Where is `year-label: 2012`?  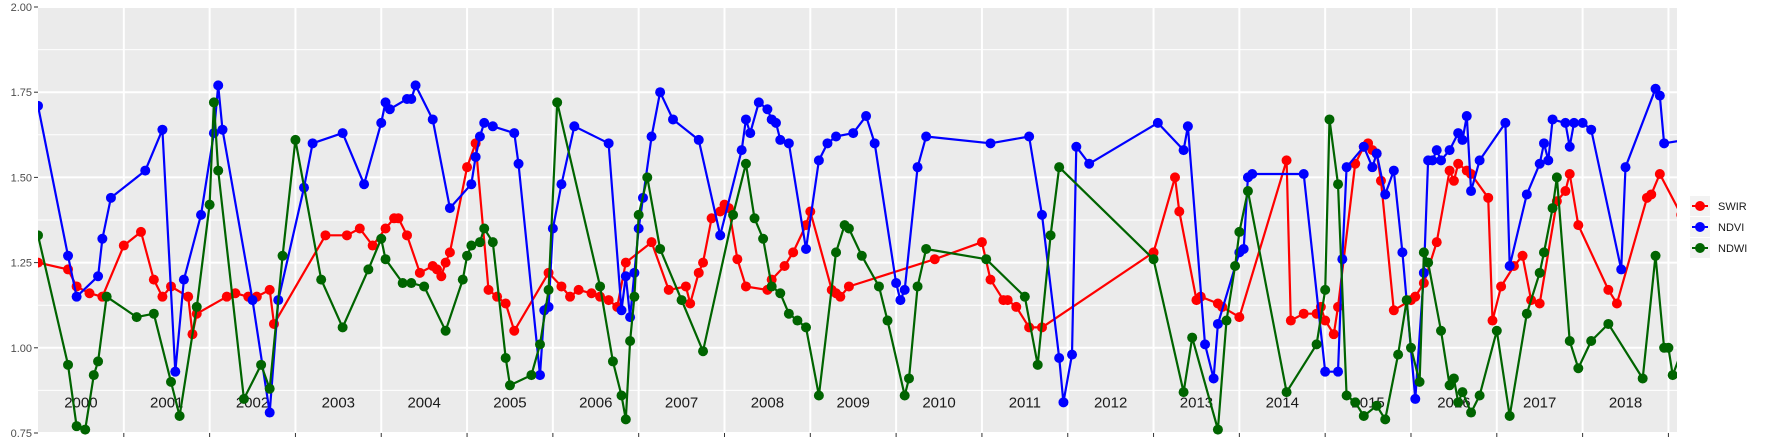 year-label: 2012 is located at coordinates (1110, 403).